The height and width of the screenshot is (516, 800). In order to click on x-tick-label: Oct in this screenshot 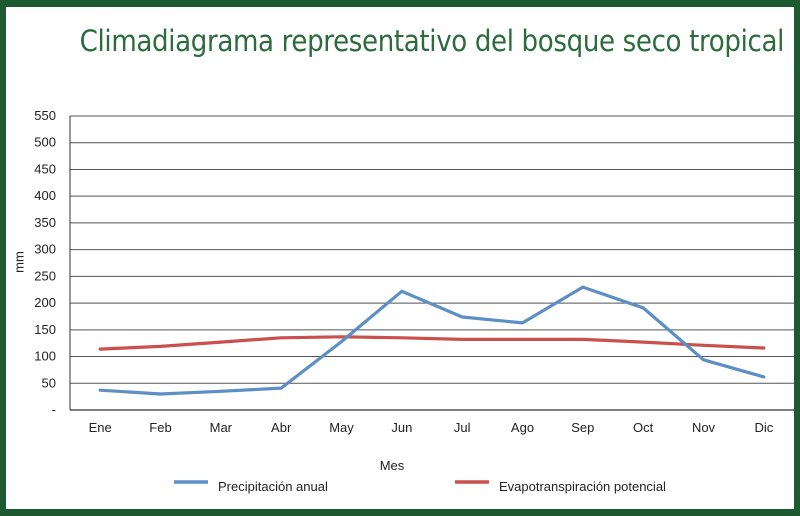, I will do `click(643, 427)`.